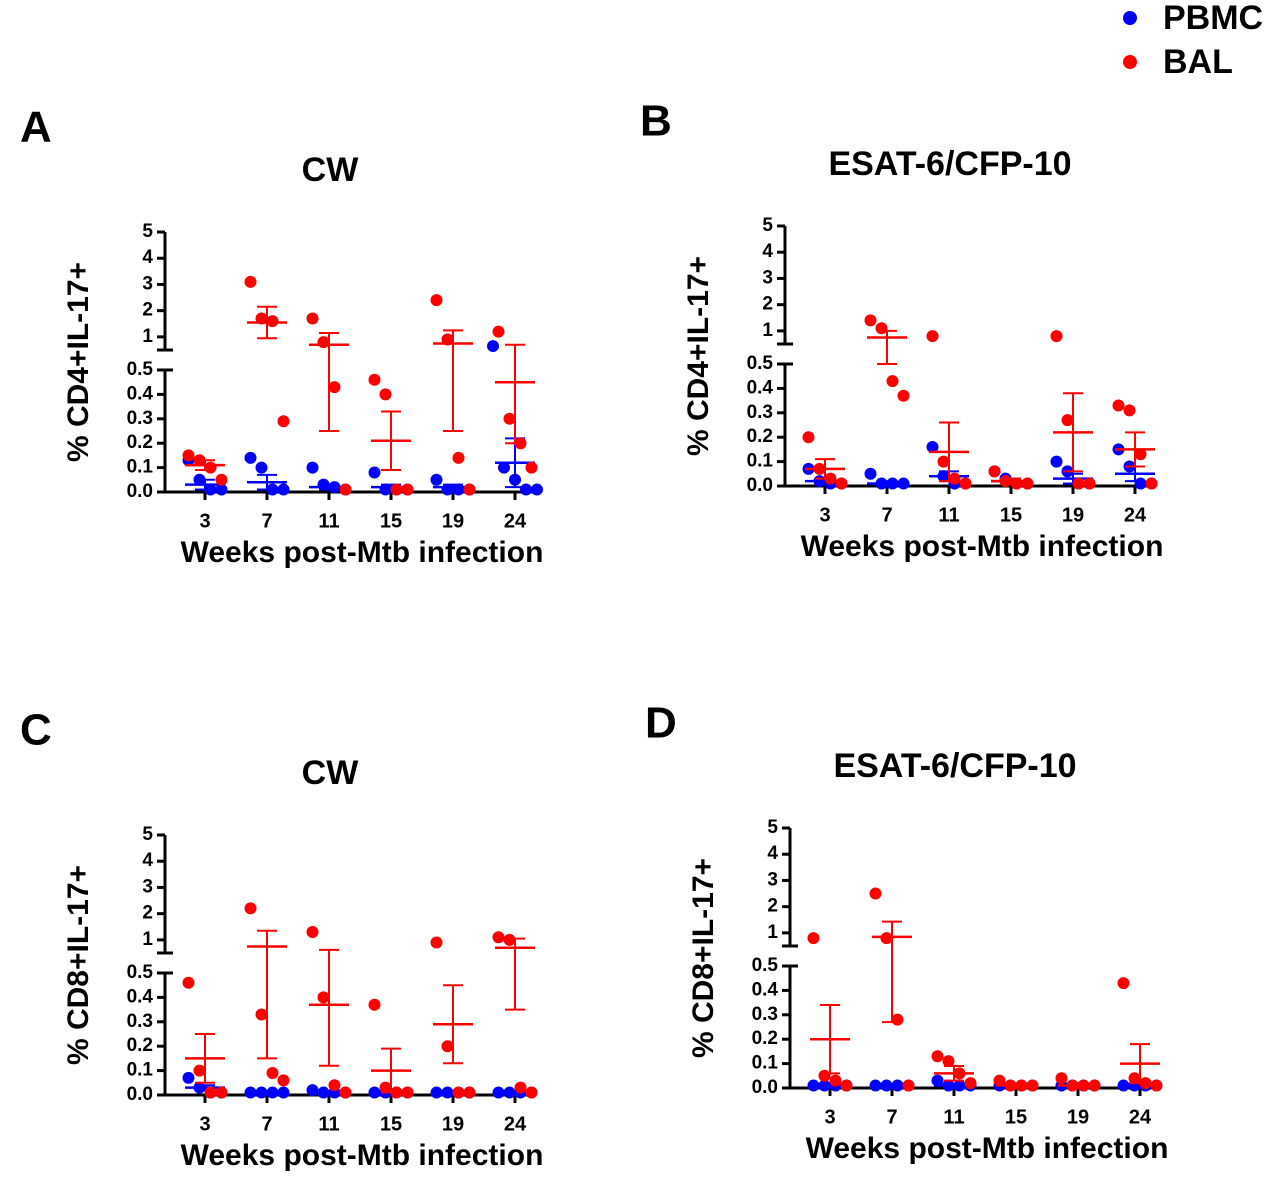 This screenshot has width=1280, height=1178. What do you see at coordinates (147, 283) in the screenshot?
I see `y-upper-tick-label: 3` at bounding box center [147, 283].